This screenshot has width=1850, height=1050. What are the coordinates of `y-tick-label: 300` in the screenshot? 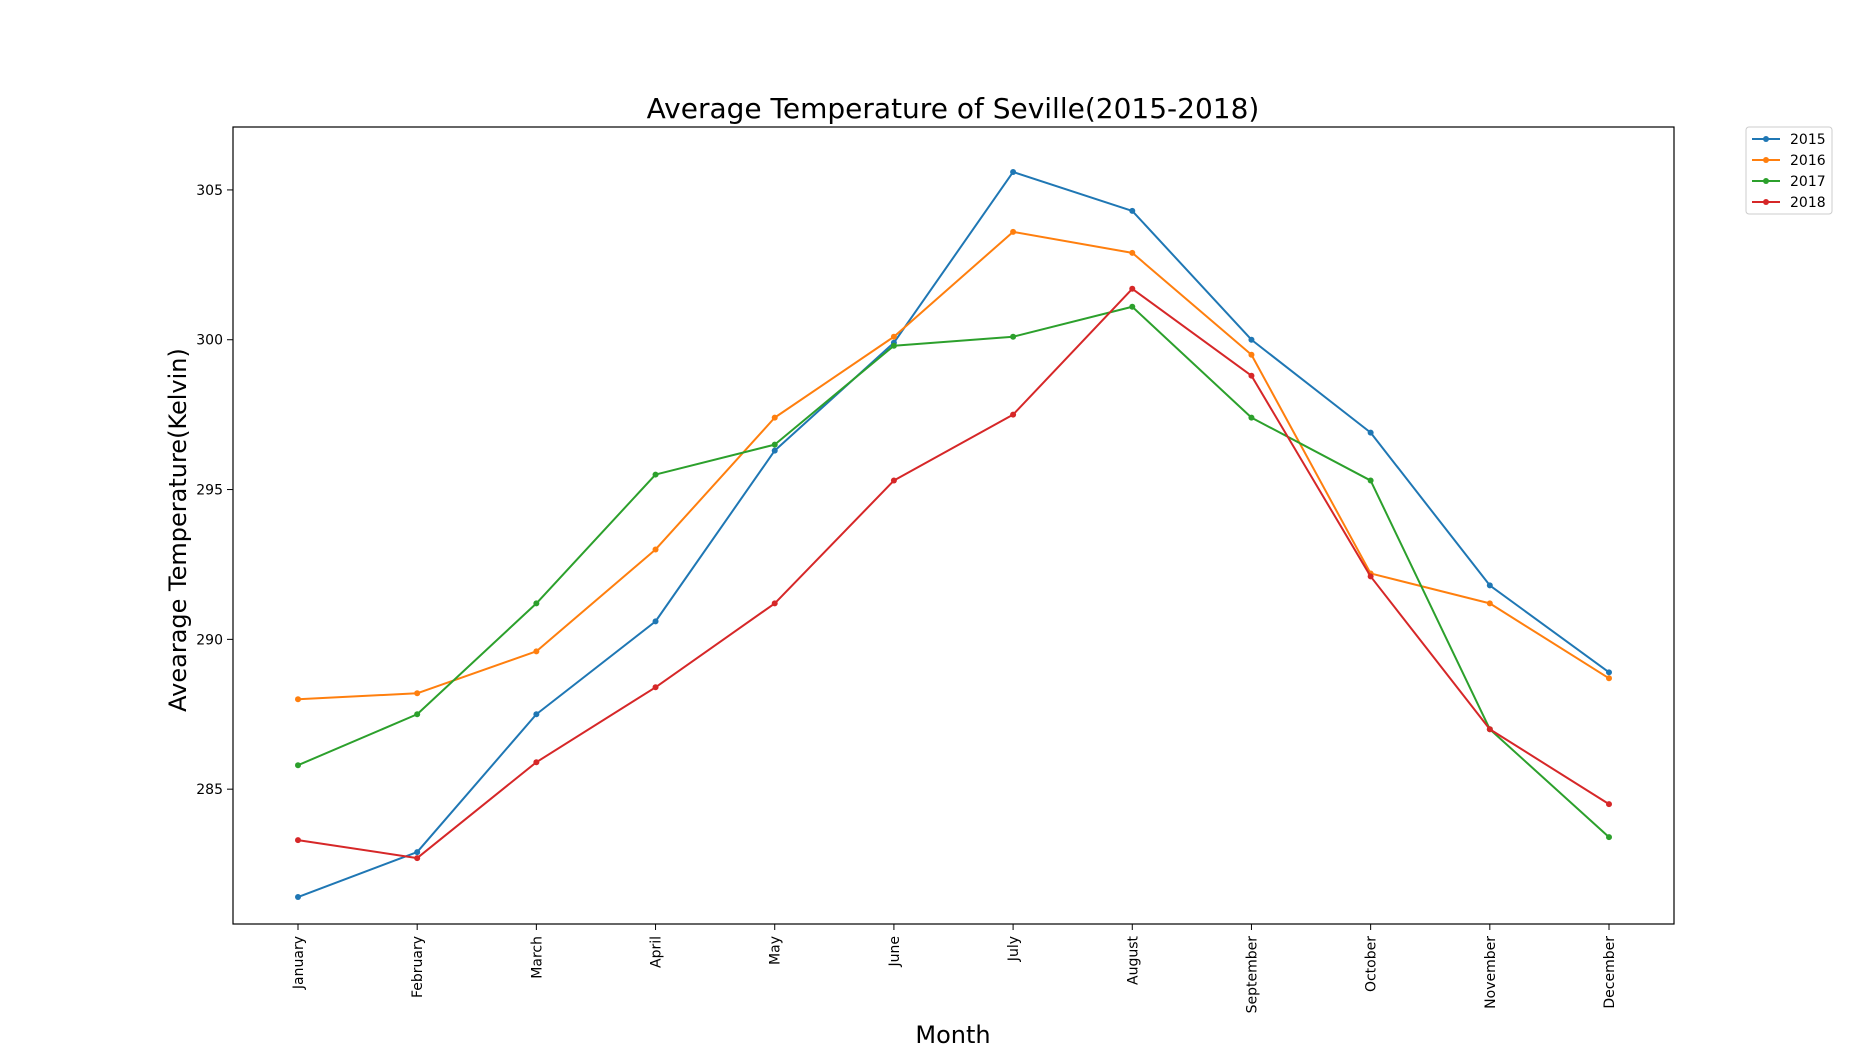 It's located at (209, 341).